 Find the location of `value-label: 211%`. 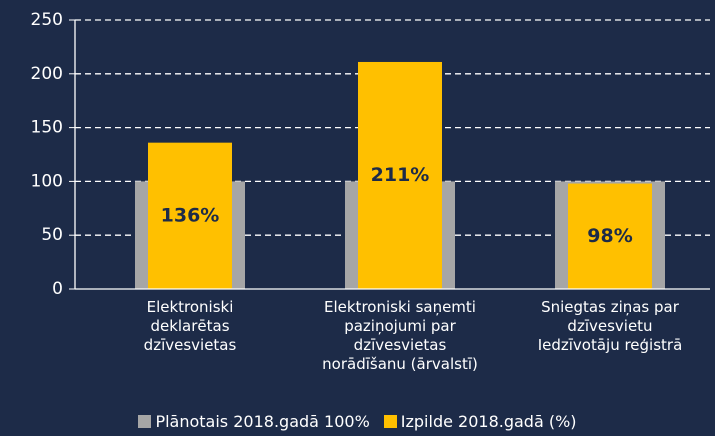

value-label: 211% is located at coordinates (400, 175).